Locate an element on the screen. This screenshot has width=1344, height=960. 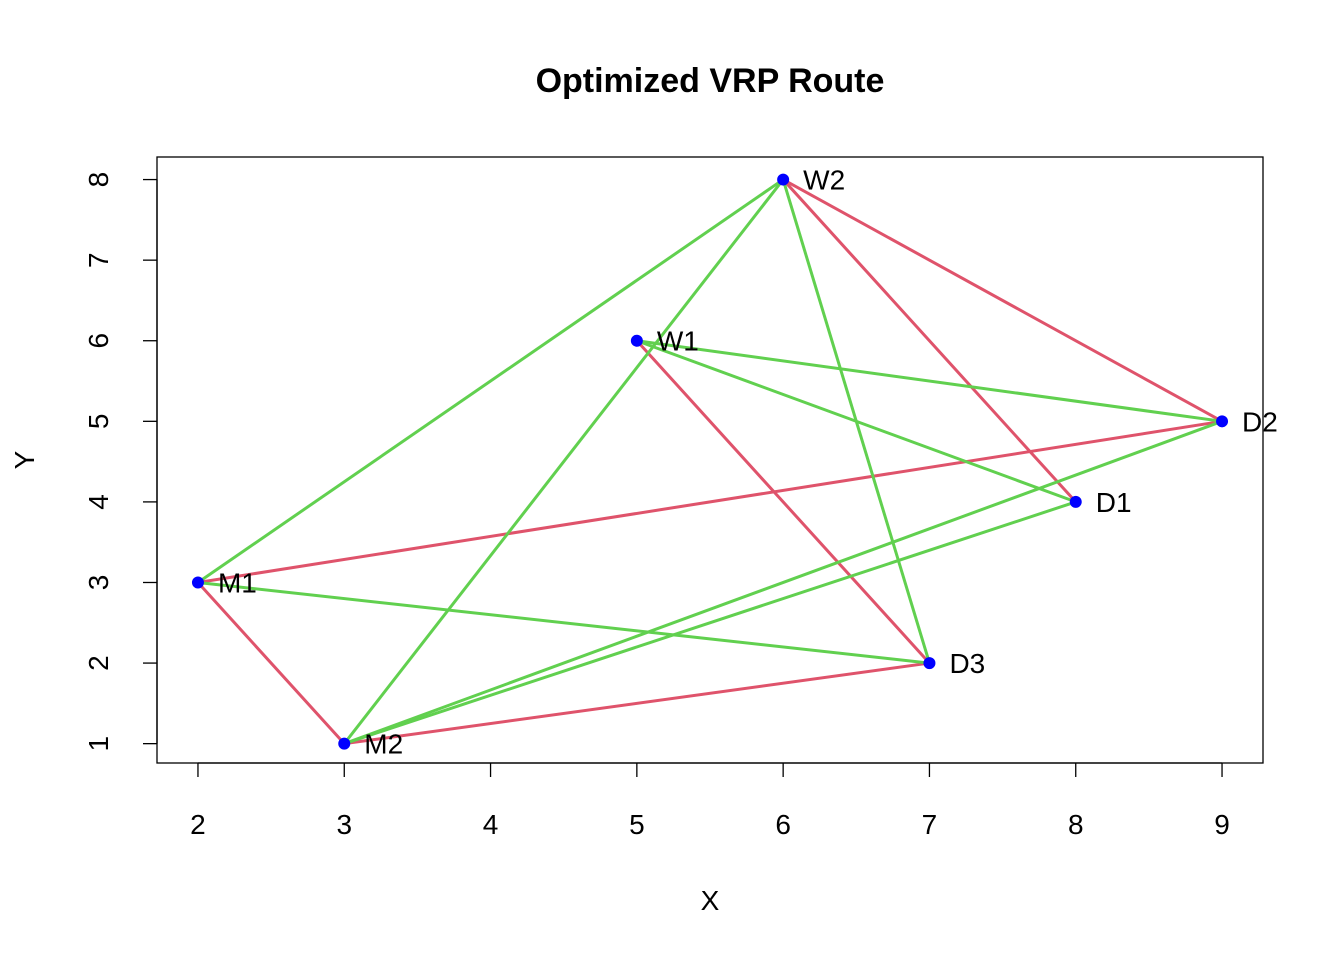
y-tick-label: 4 is located at coordinates (98, 502).